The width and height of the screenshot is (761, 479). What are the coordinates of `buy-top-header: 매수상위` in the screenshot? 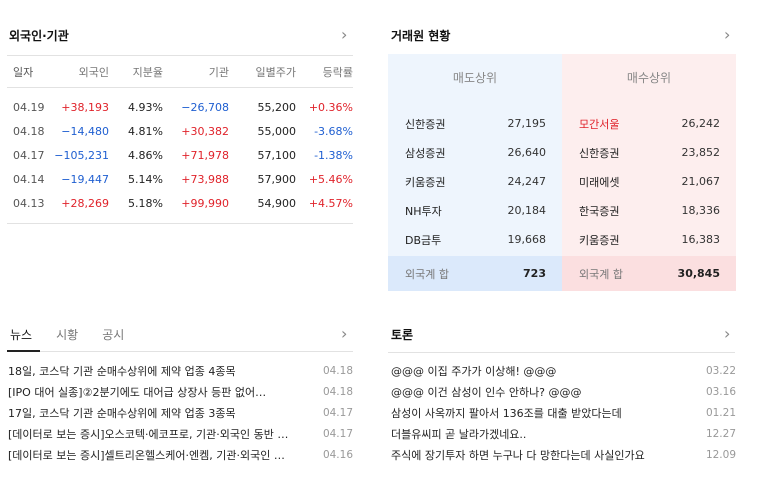 It's located at (649, 78).